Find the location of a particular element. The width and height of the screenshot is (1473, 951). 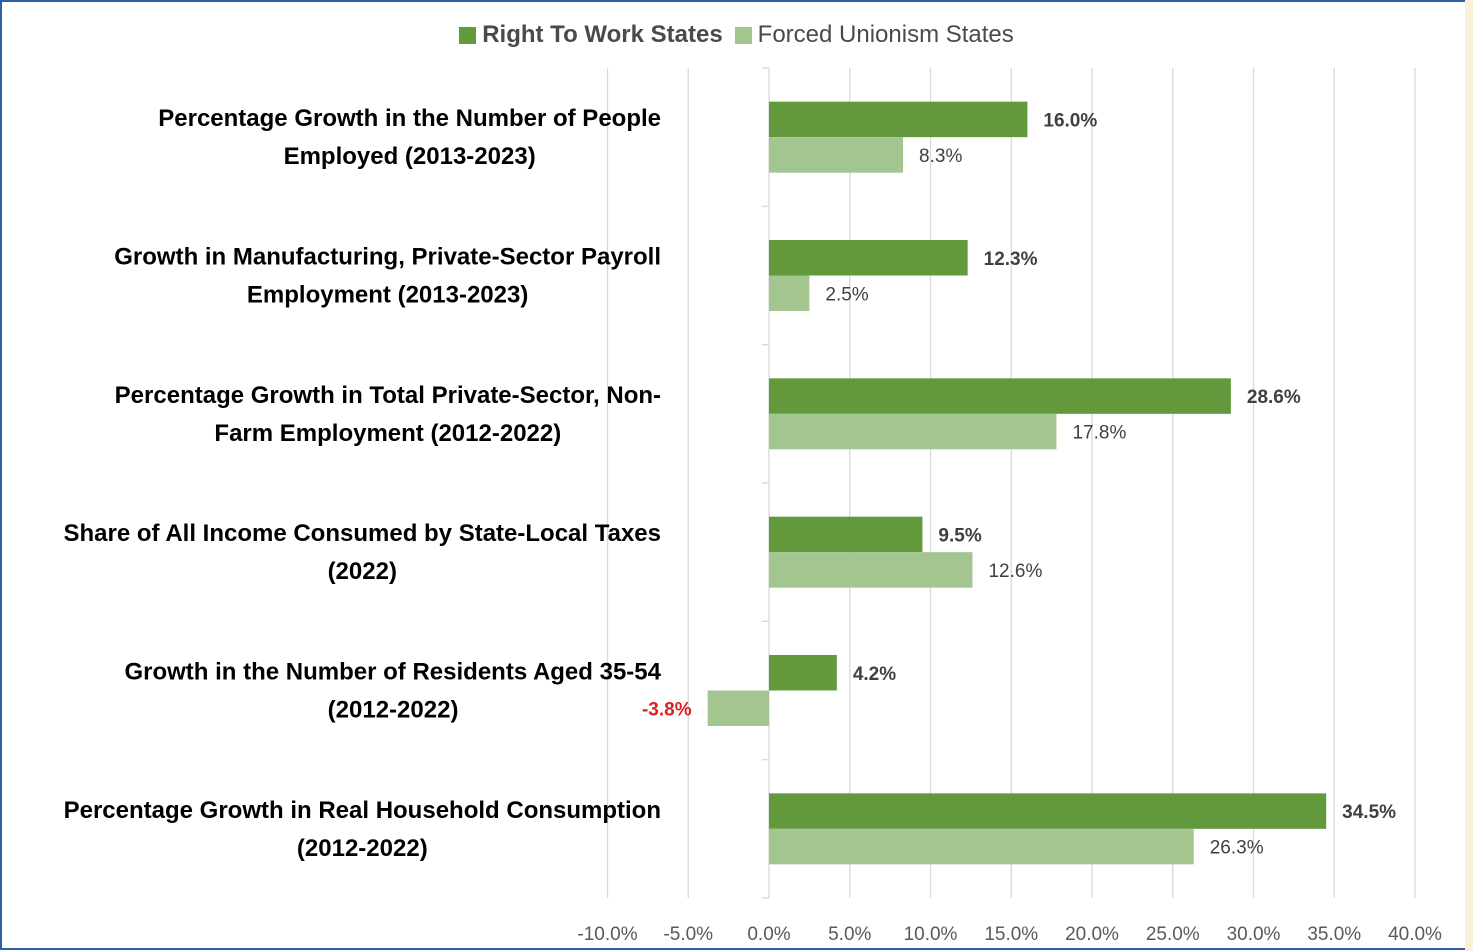

legend-item-right-to-work: Right To Work States is located at coordinates (591, 35).